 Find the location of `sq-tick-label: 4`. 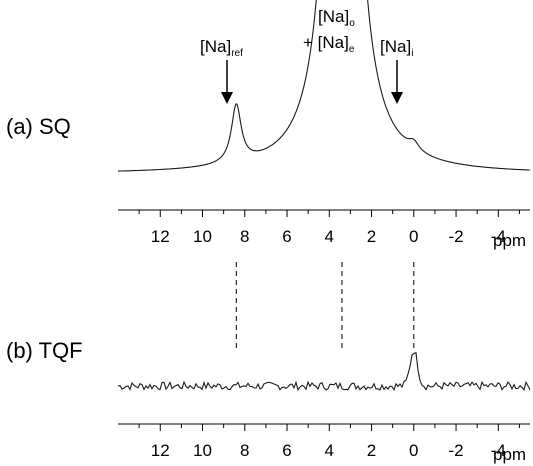

sq-tick-label: 4 is located at coordinates (329, 236).